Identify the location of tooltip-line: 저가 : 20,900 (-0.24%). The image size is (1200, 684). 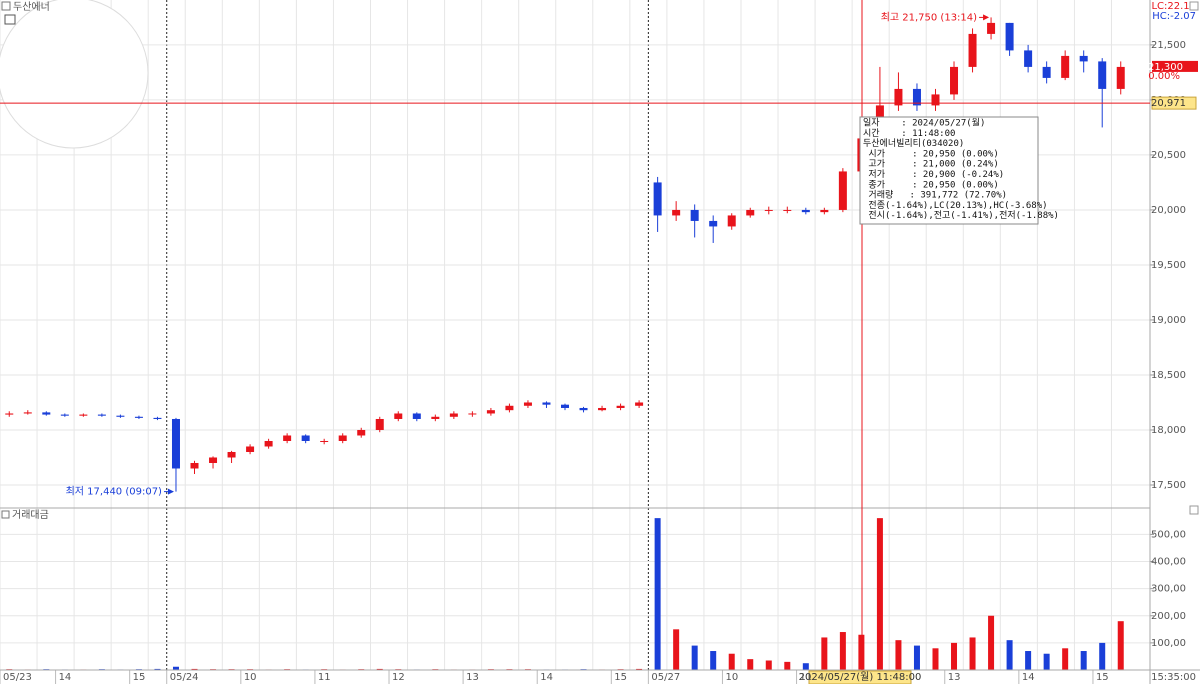
(933, 174).